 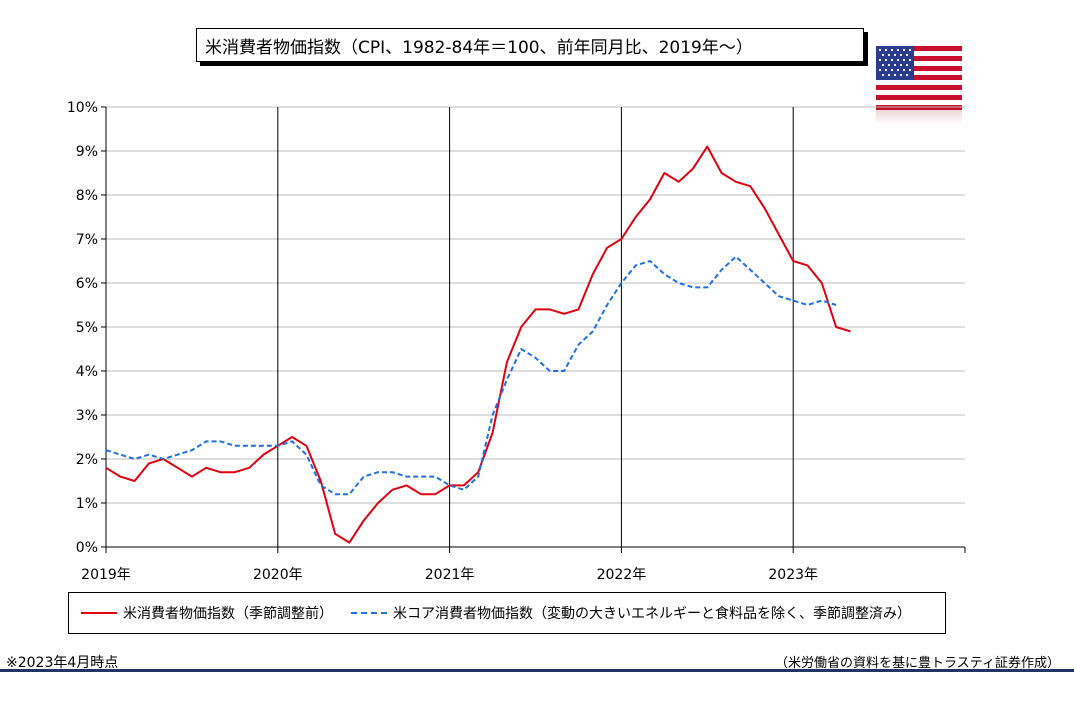 What do you see at coordinates (450, 575) in the screenshot?
I see `x-tick-label: 2021年` at bounding box center [450, 575].